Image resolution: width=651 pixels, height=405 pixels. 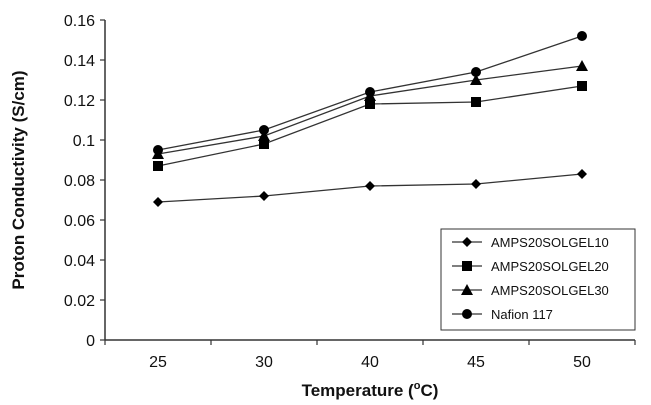 What do you see at coordinates (90, 341) in the screenshot?
I see `y-tick-label: 0` at bounding box center [90, 341].